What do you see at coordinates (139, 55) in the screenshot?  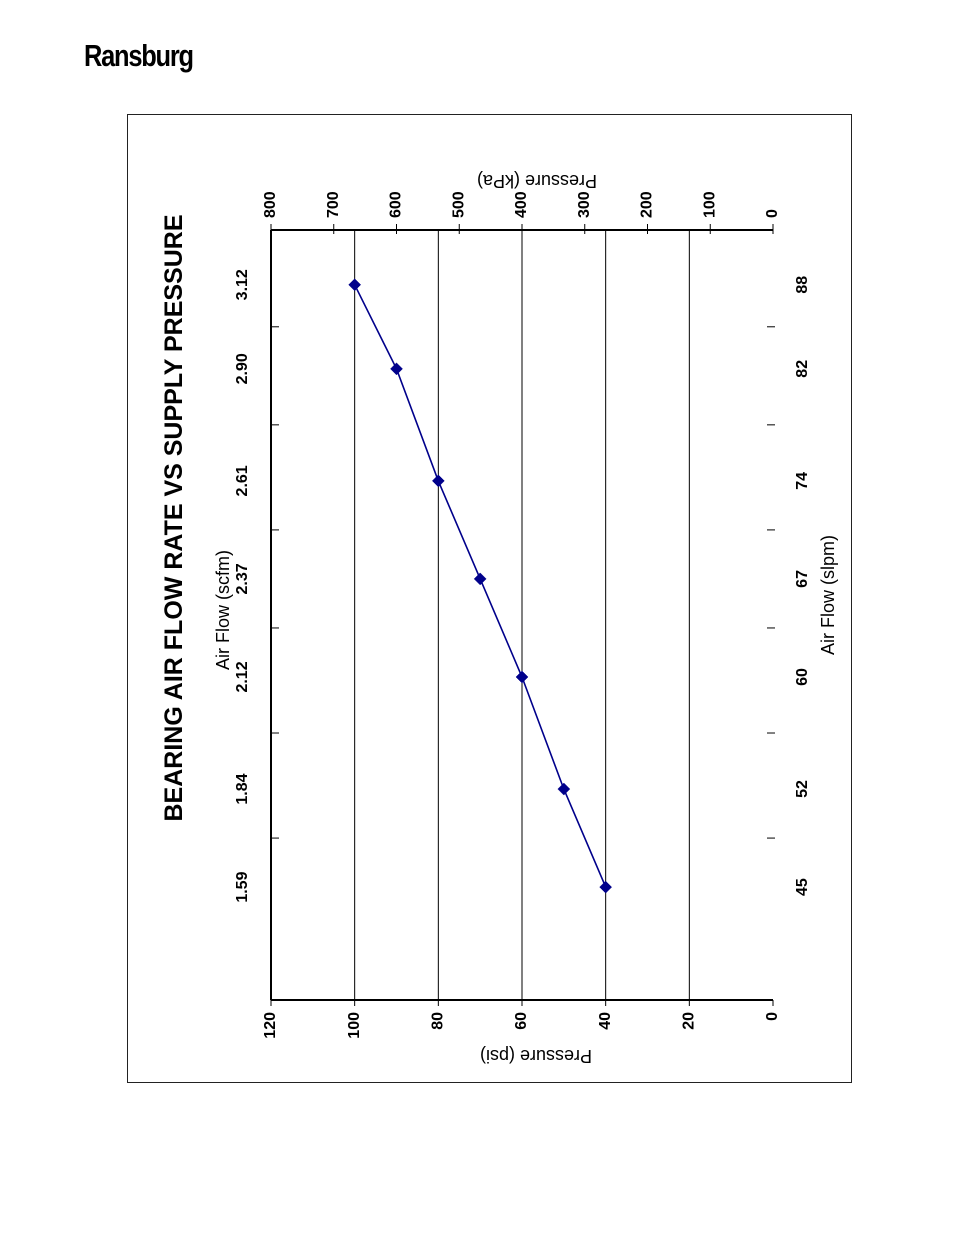 I see `brand-logo: Ransburg` at bounding box center [139, 55].